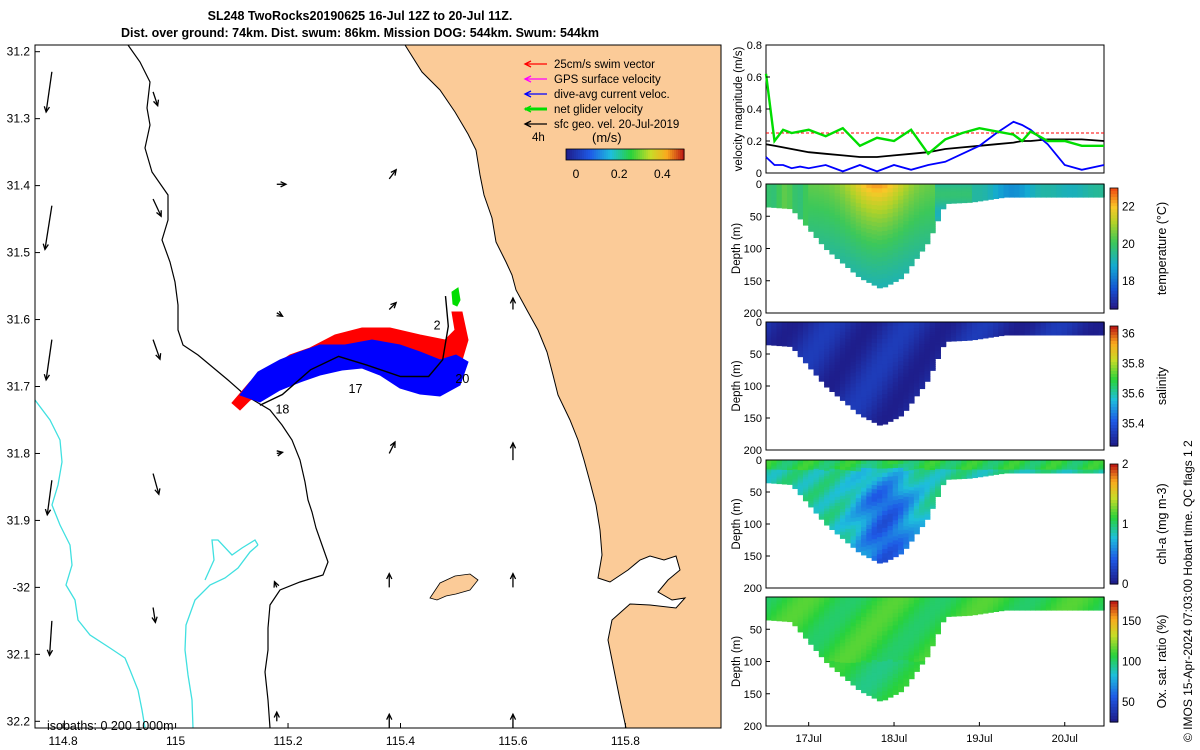  What do you see at coordinates (754, 110) in the screenshot?
I see `timeseries-y-tick-label: 0.4` at bounding box center [754, 110].